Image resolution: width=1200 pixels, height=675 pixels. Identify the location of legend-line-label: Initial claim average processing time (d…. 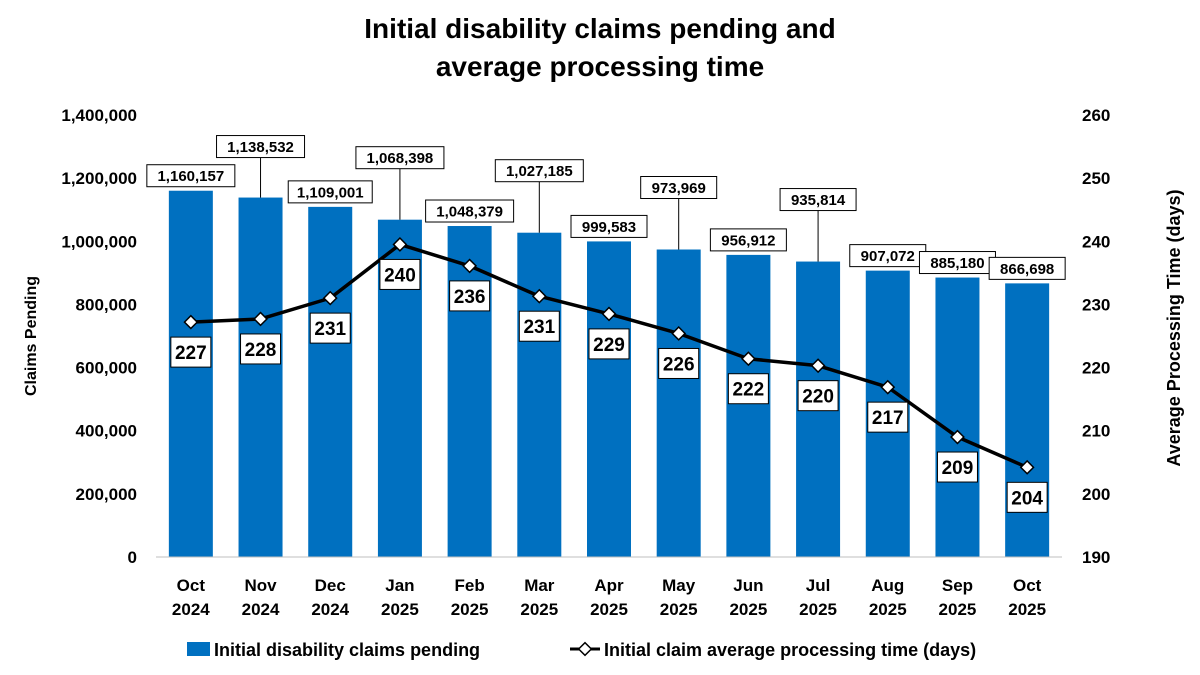
(790, 650).